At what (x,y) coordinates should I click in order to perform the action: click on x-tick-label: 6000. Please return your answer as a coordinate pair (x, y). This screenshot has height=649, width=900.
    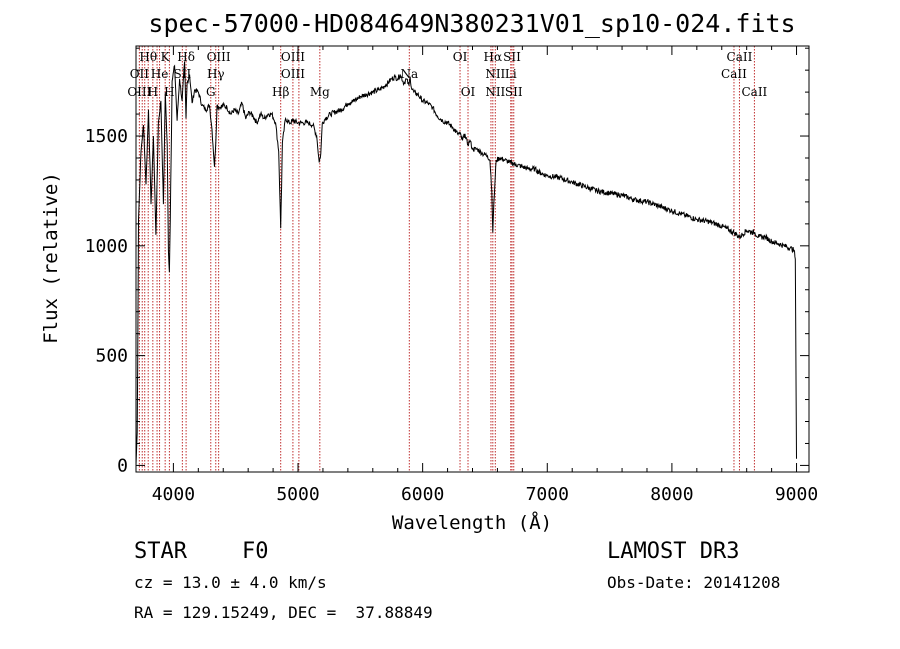
    Looking at the image, I should click on (422, 494).